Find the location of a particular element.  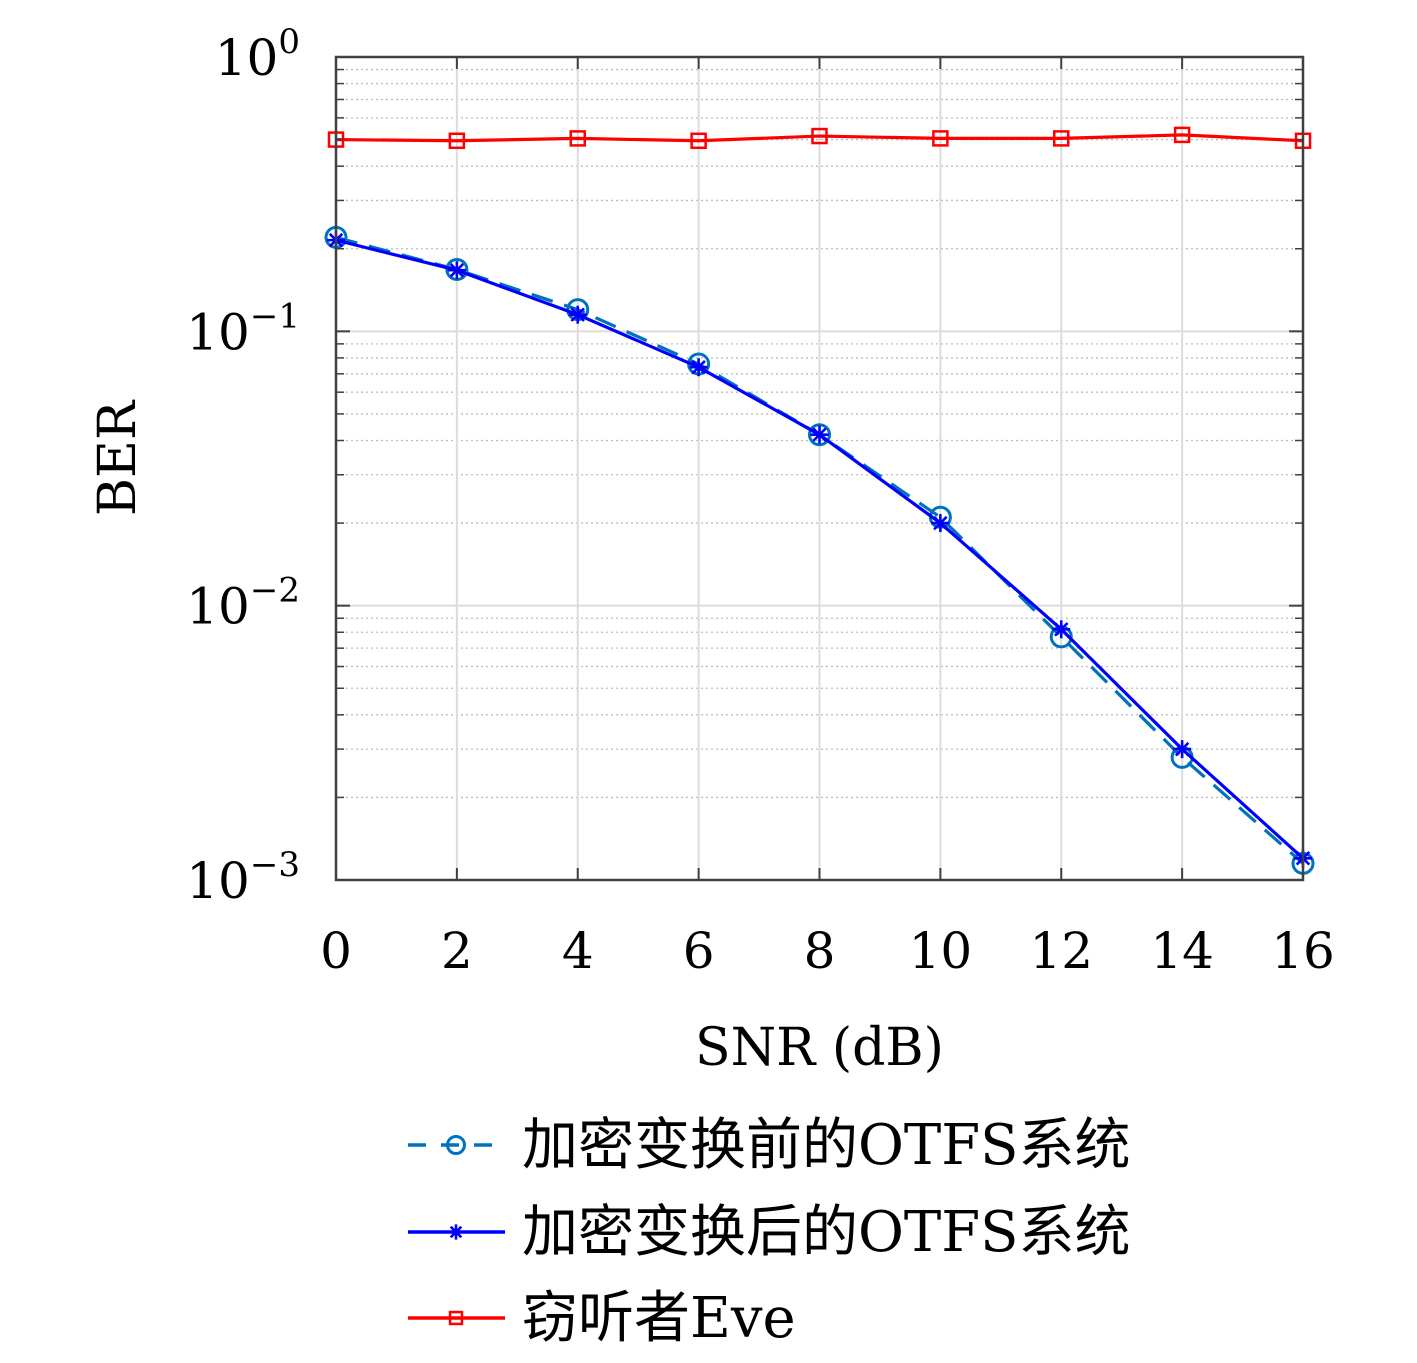

x-tick-labels: 0 2 4 6 8 10 12 14 16 is located at coordinates (827, 951).